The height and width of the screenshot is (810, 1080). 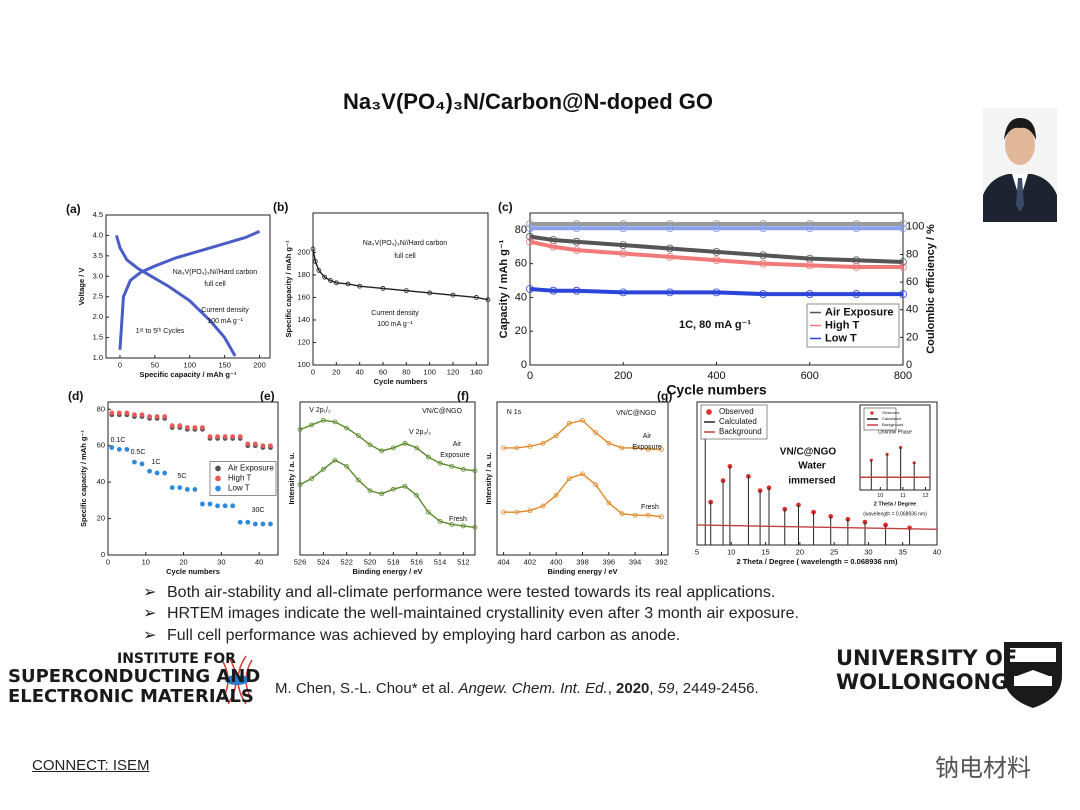 I want to click on annotation: Water, so click(x=812, y=466).